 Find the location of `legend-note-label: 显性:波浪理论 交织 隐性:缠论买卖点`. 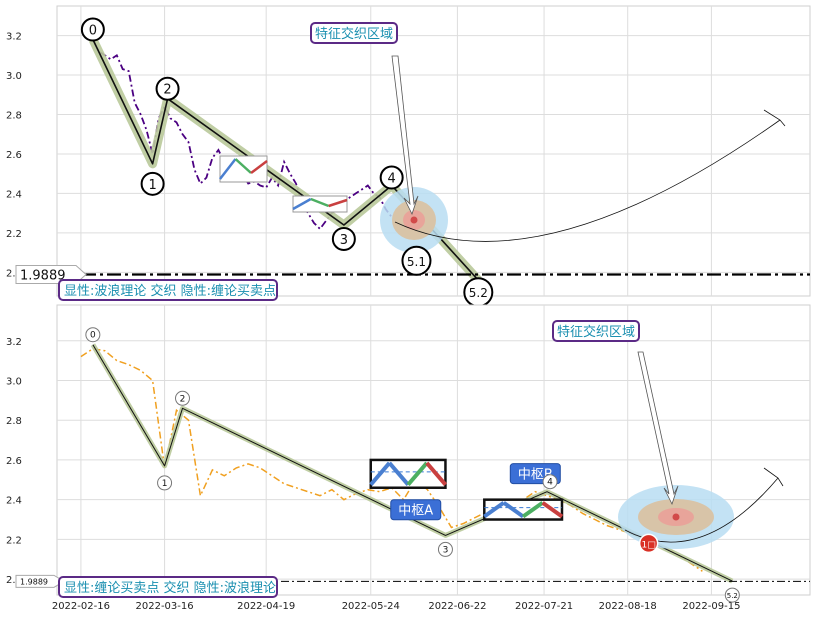

legend-note-label: 显性:波浪理论 交织 隐性:缠论买卖点 is located at coordinates (170, 291).